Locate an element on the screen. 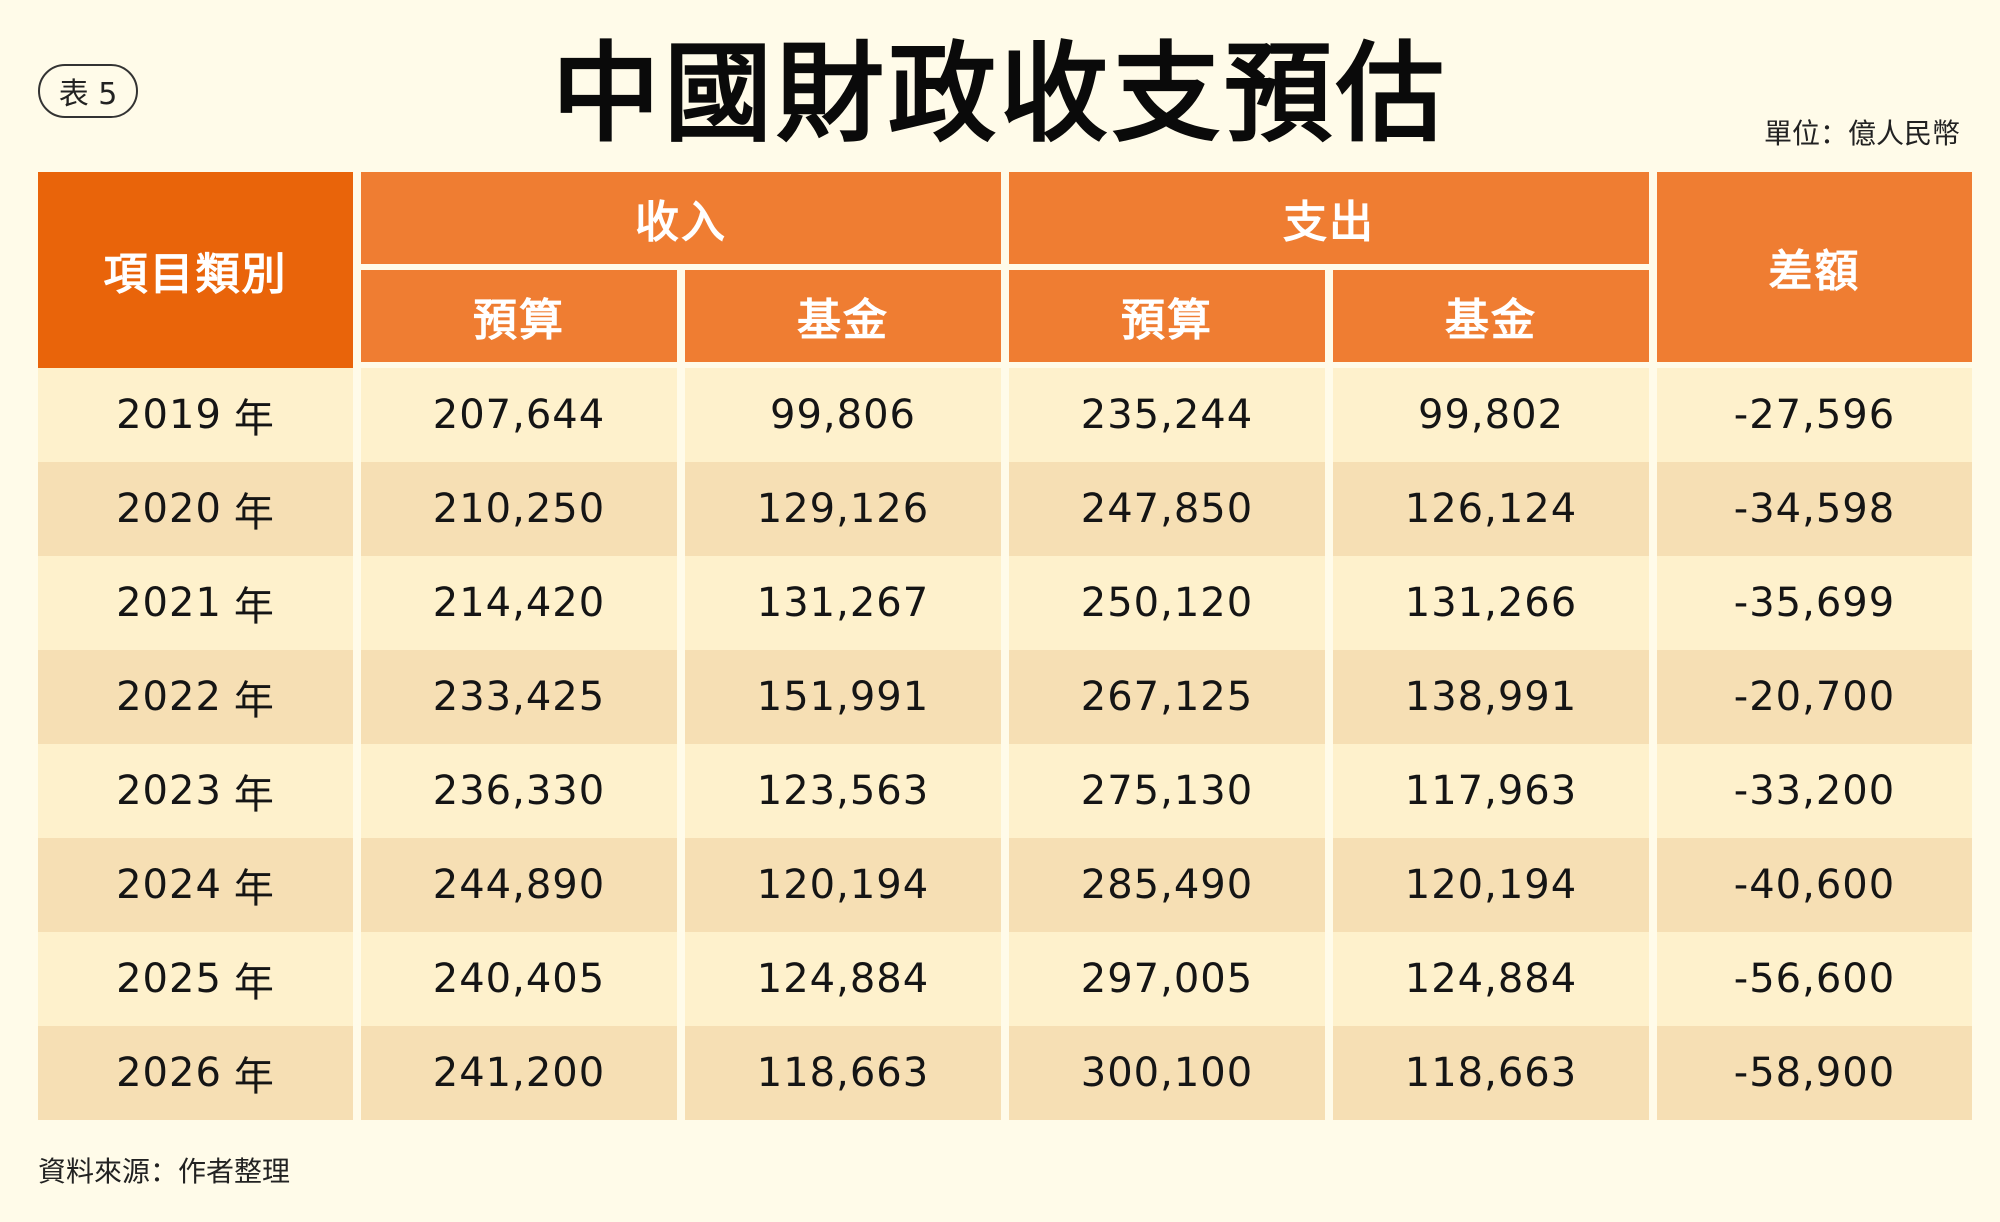  year-value: 2021 is located at coordinates (169, 603).